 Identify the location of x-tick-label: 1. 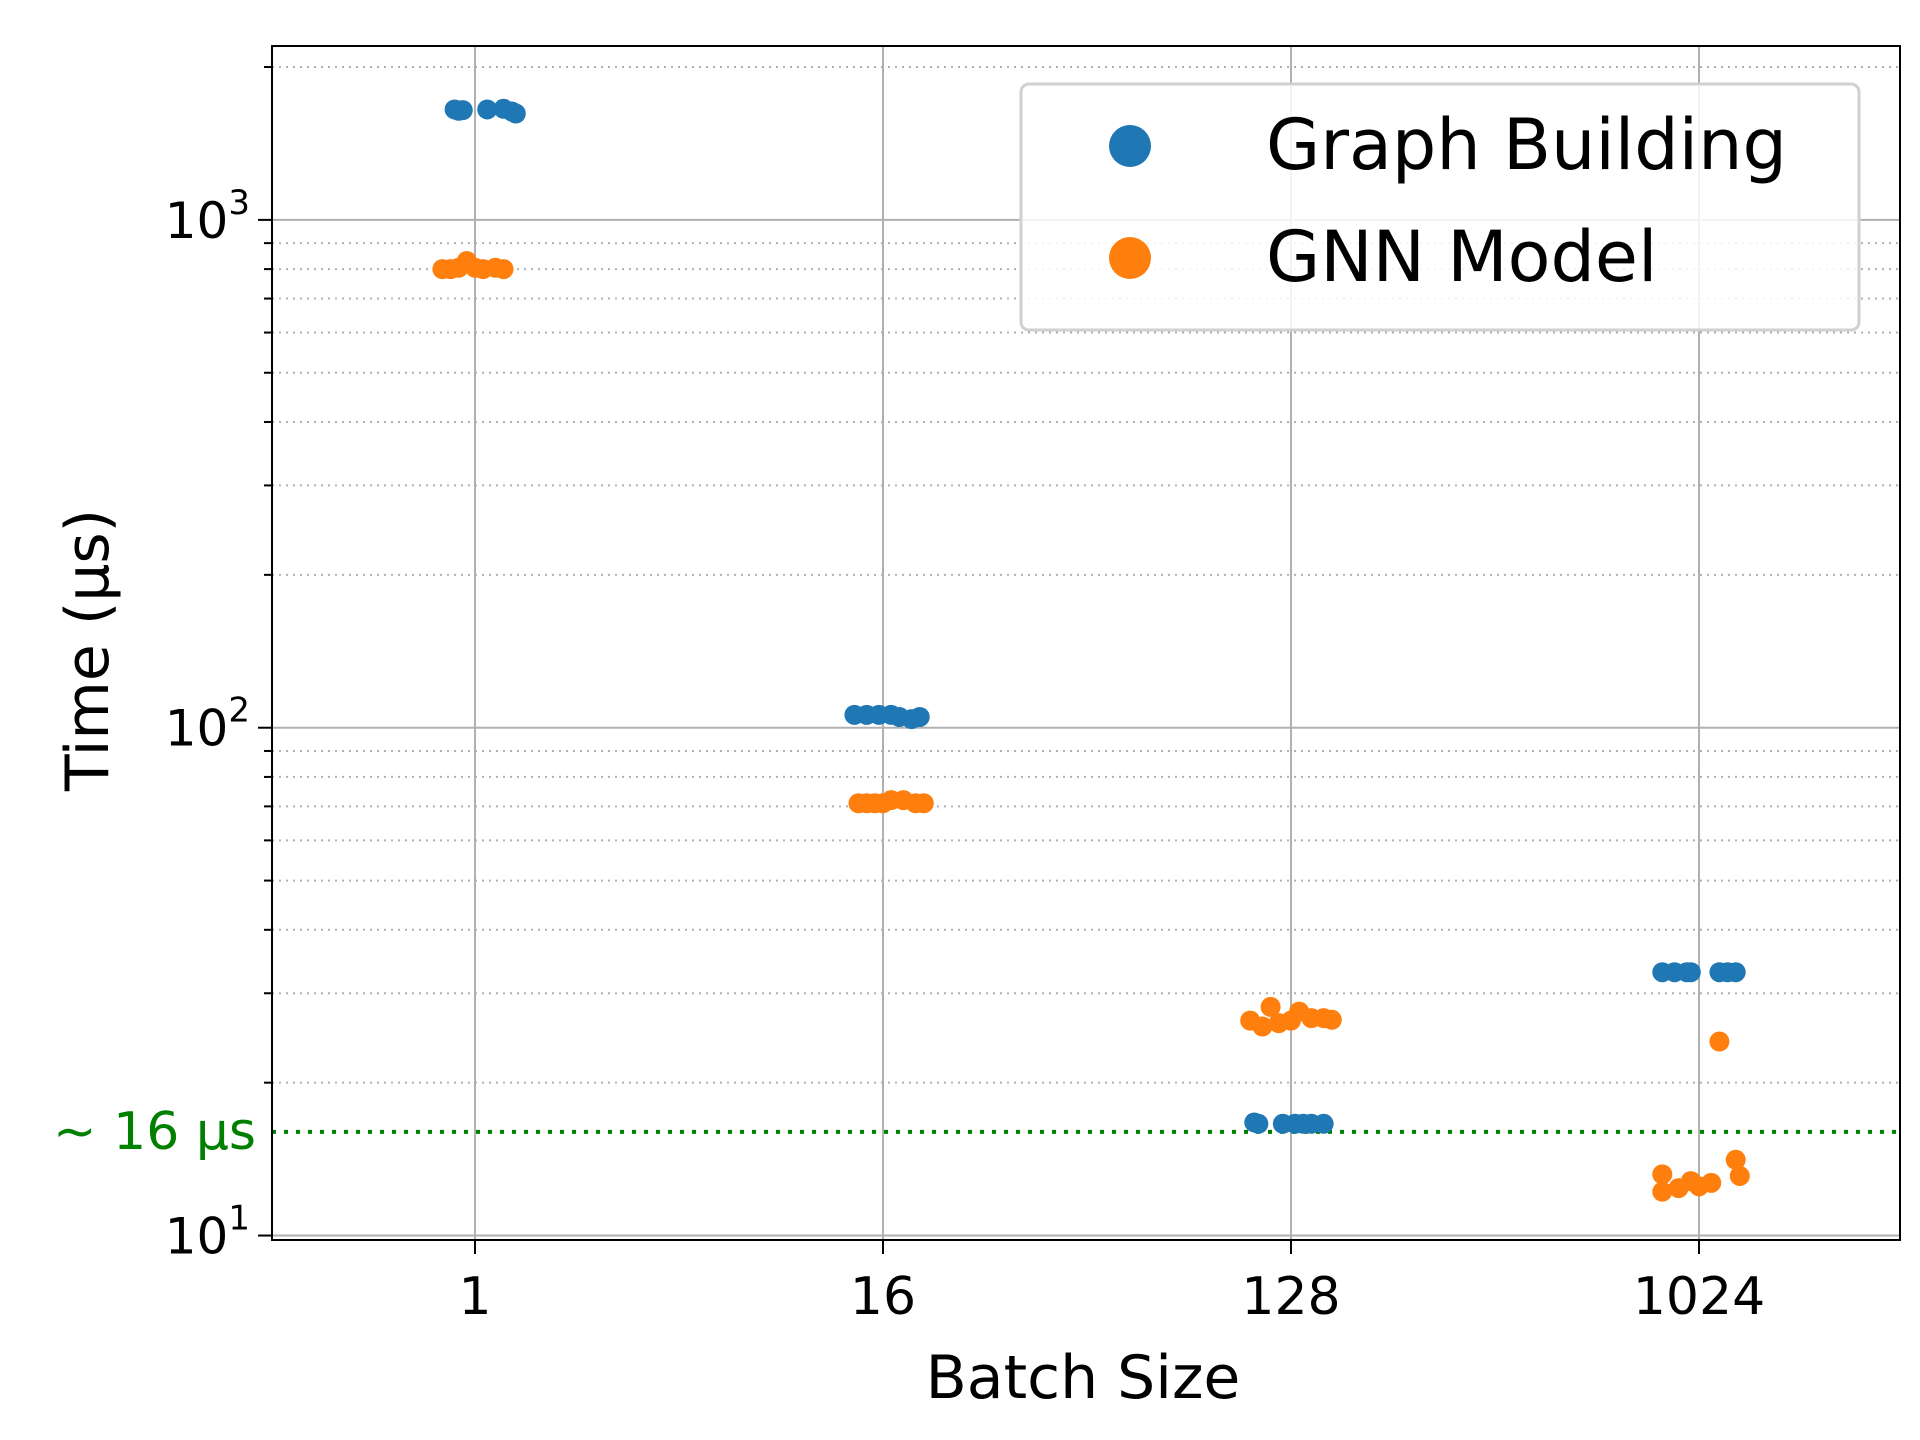
(474, 1297).